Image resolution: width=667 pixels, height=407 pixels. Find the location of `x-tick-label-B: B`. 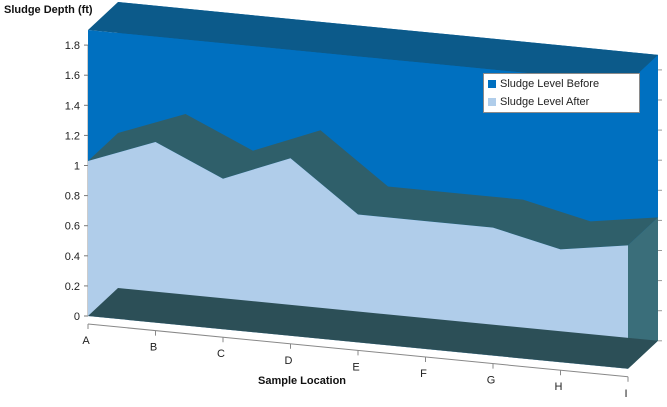

x-tick-label-B: B is located at coordinates (153, 348).